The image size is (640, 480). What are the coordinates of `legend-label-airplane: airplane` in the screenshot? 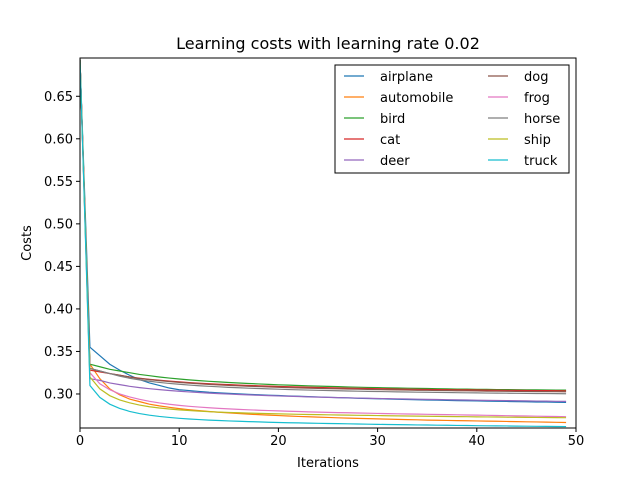 It's located at (406, 77).